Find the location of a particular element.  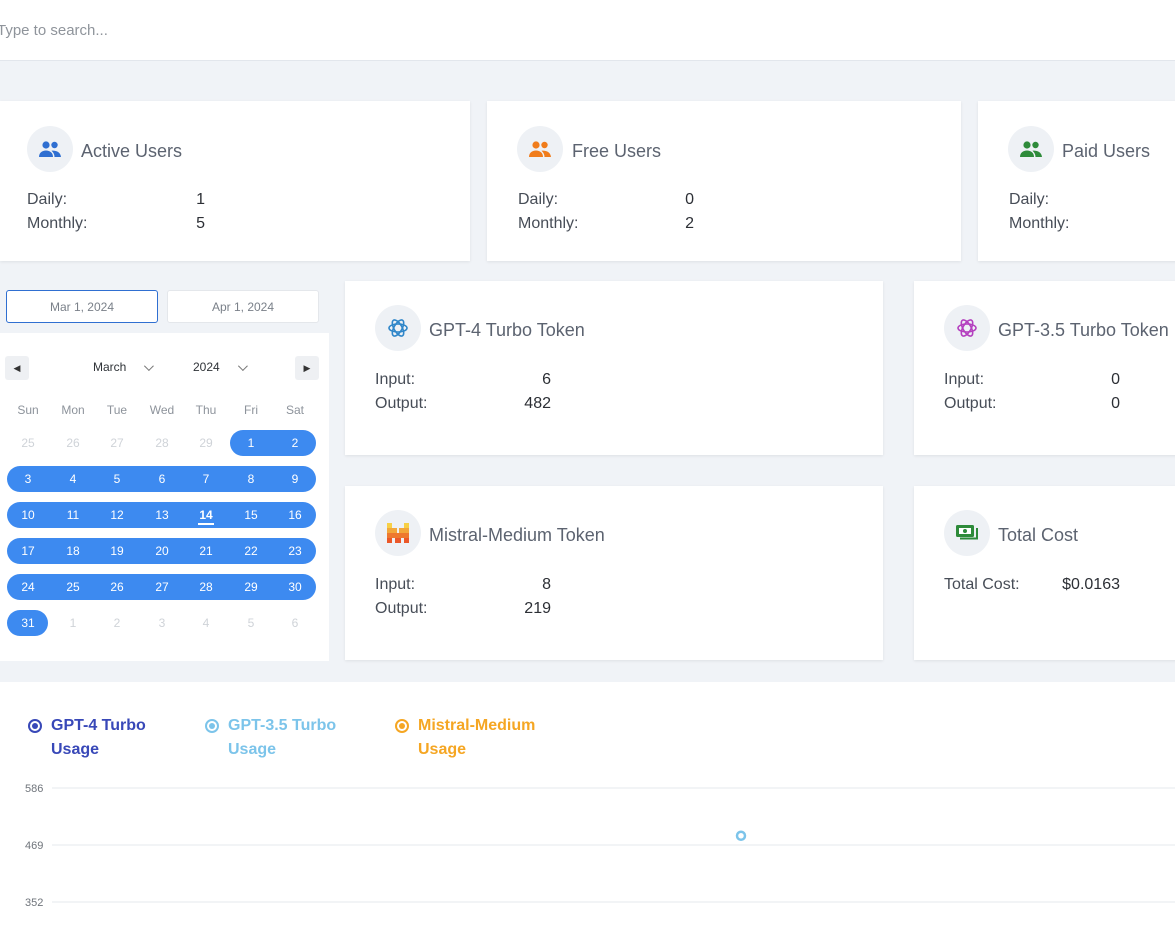

calendar-day: 20 is located at coordinates (162, 551).